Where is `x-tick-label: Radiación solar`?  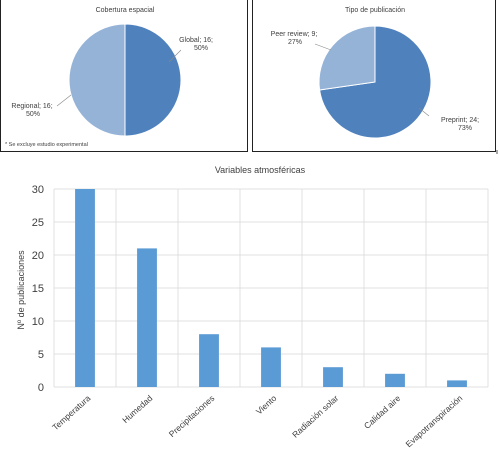
x-tick-label: Radiación solar is located at coordinates (315, 416).